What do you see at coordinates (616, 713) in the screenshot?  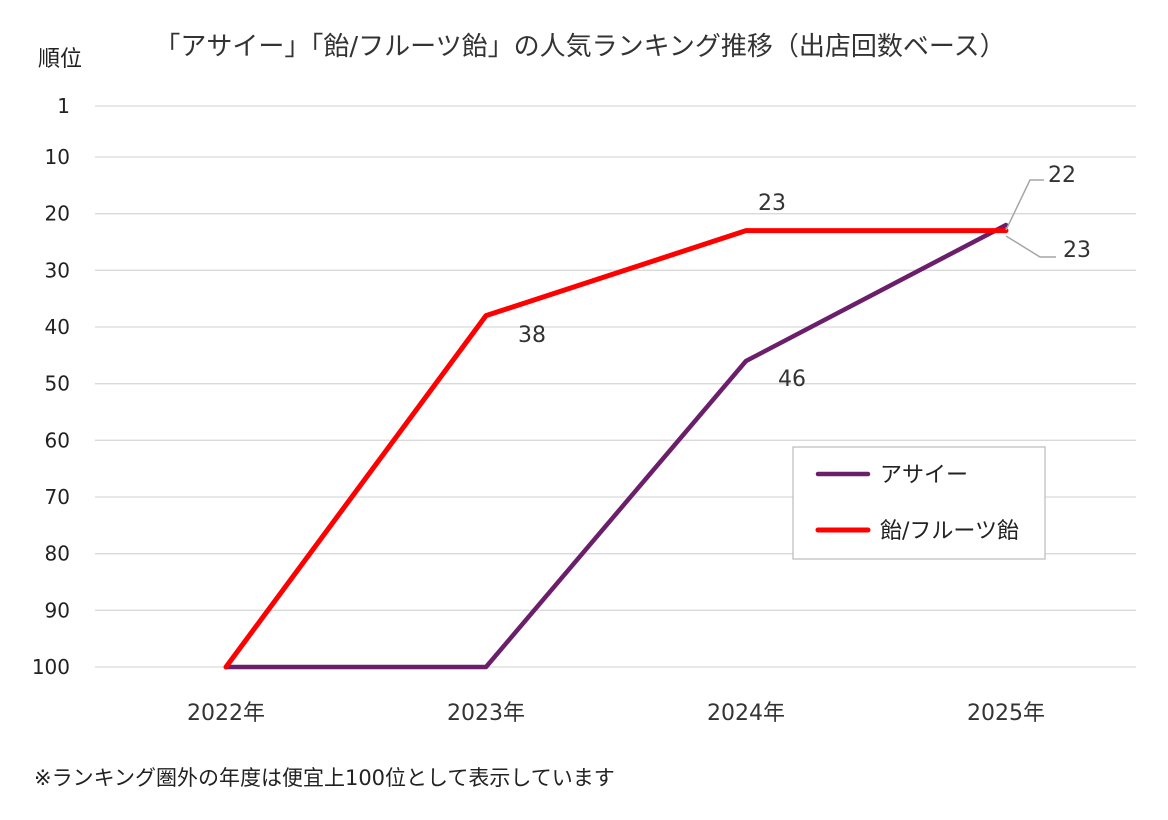 I see `x-axis-ticks: 2022年 2023年 2024年 2025年` at bounding box center [616, 713].